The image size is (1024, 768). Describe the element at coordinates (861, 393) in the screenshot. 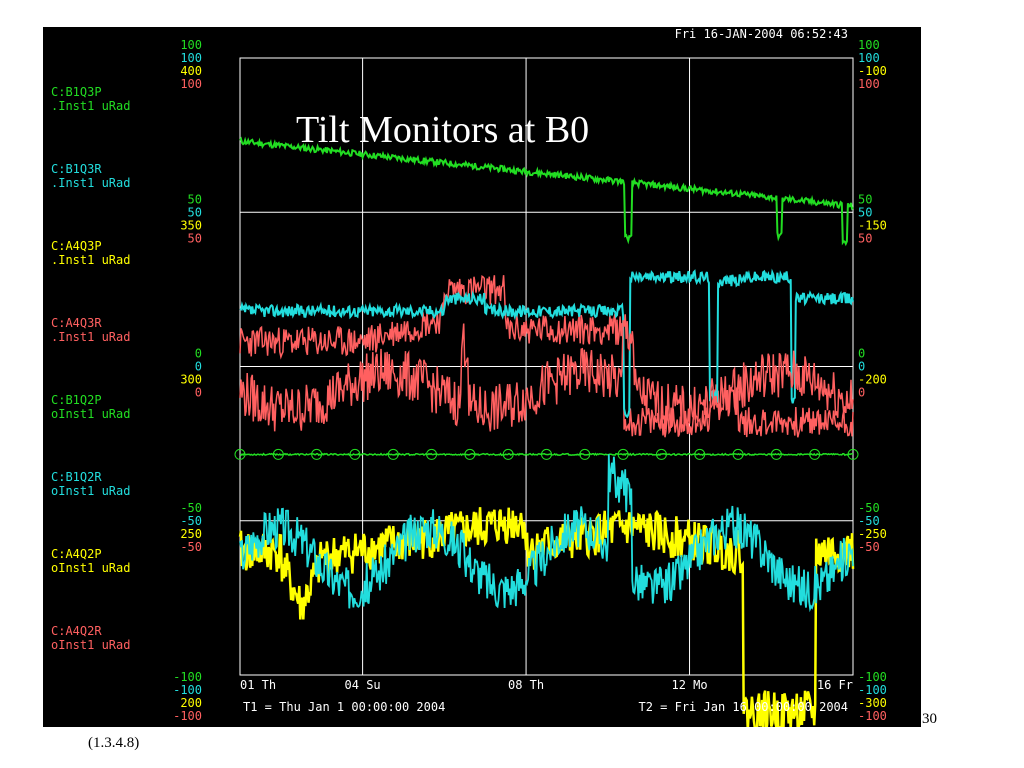

I see `right-tick-2-3: 0` at that location.